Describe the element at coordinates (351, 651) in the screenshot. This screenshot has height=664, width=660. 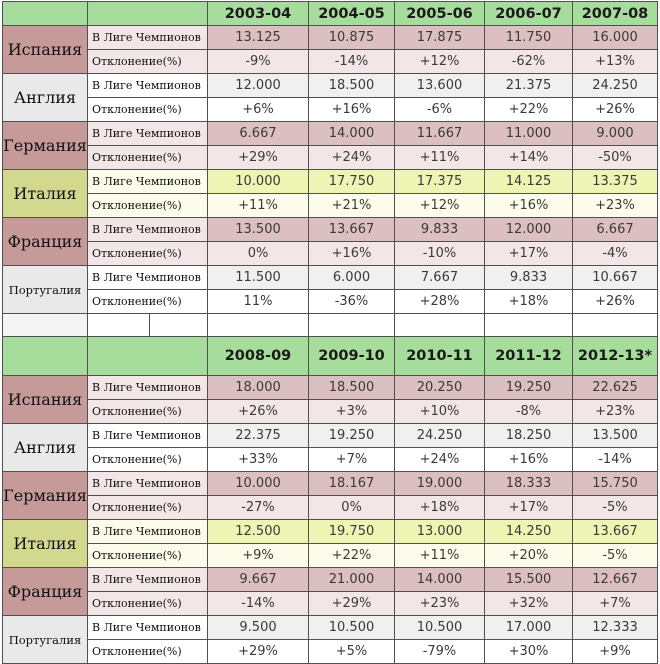
I see `deviation-value-cell: +5%` at that location.